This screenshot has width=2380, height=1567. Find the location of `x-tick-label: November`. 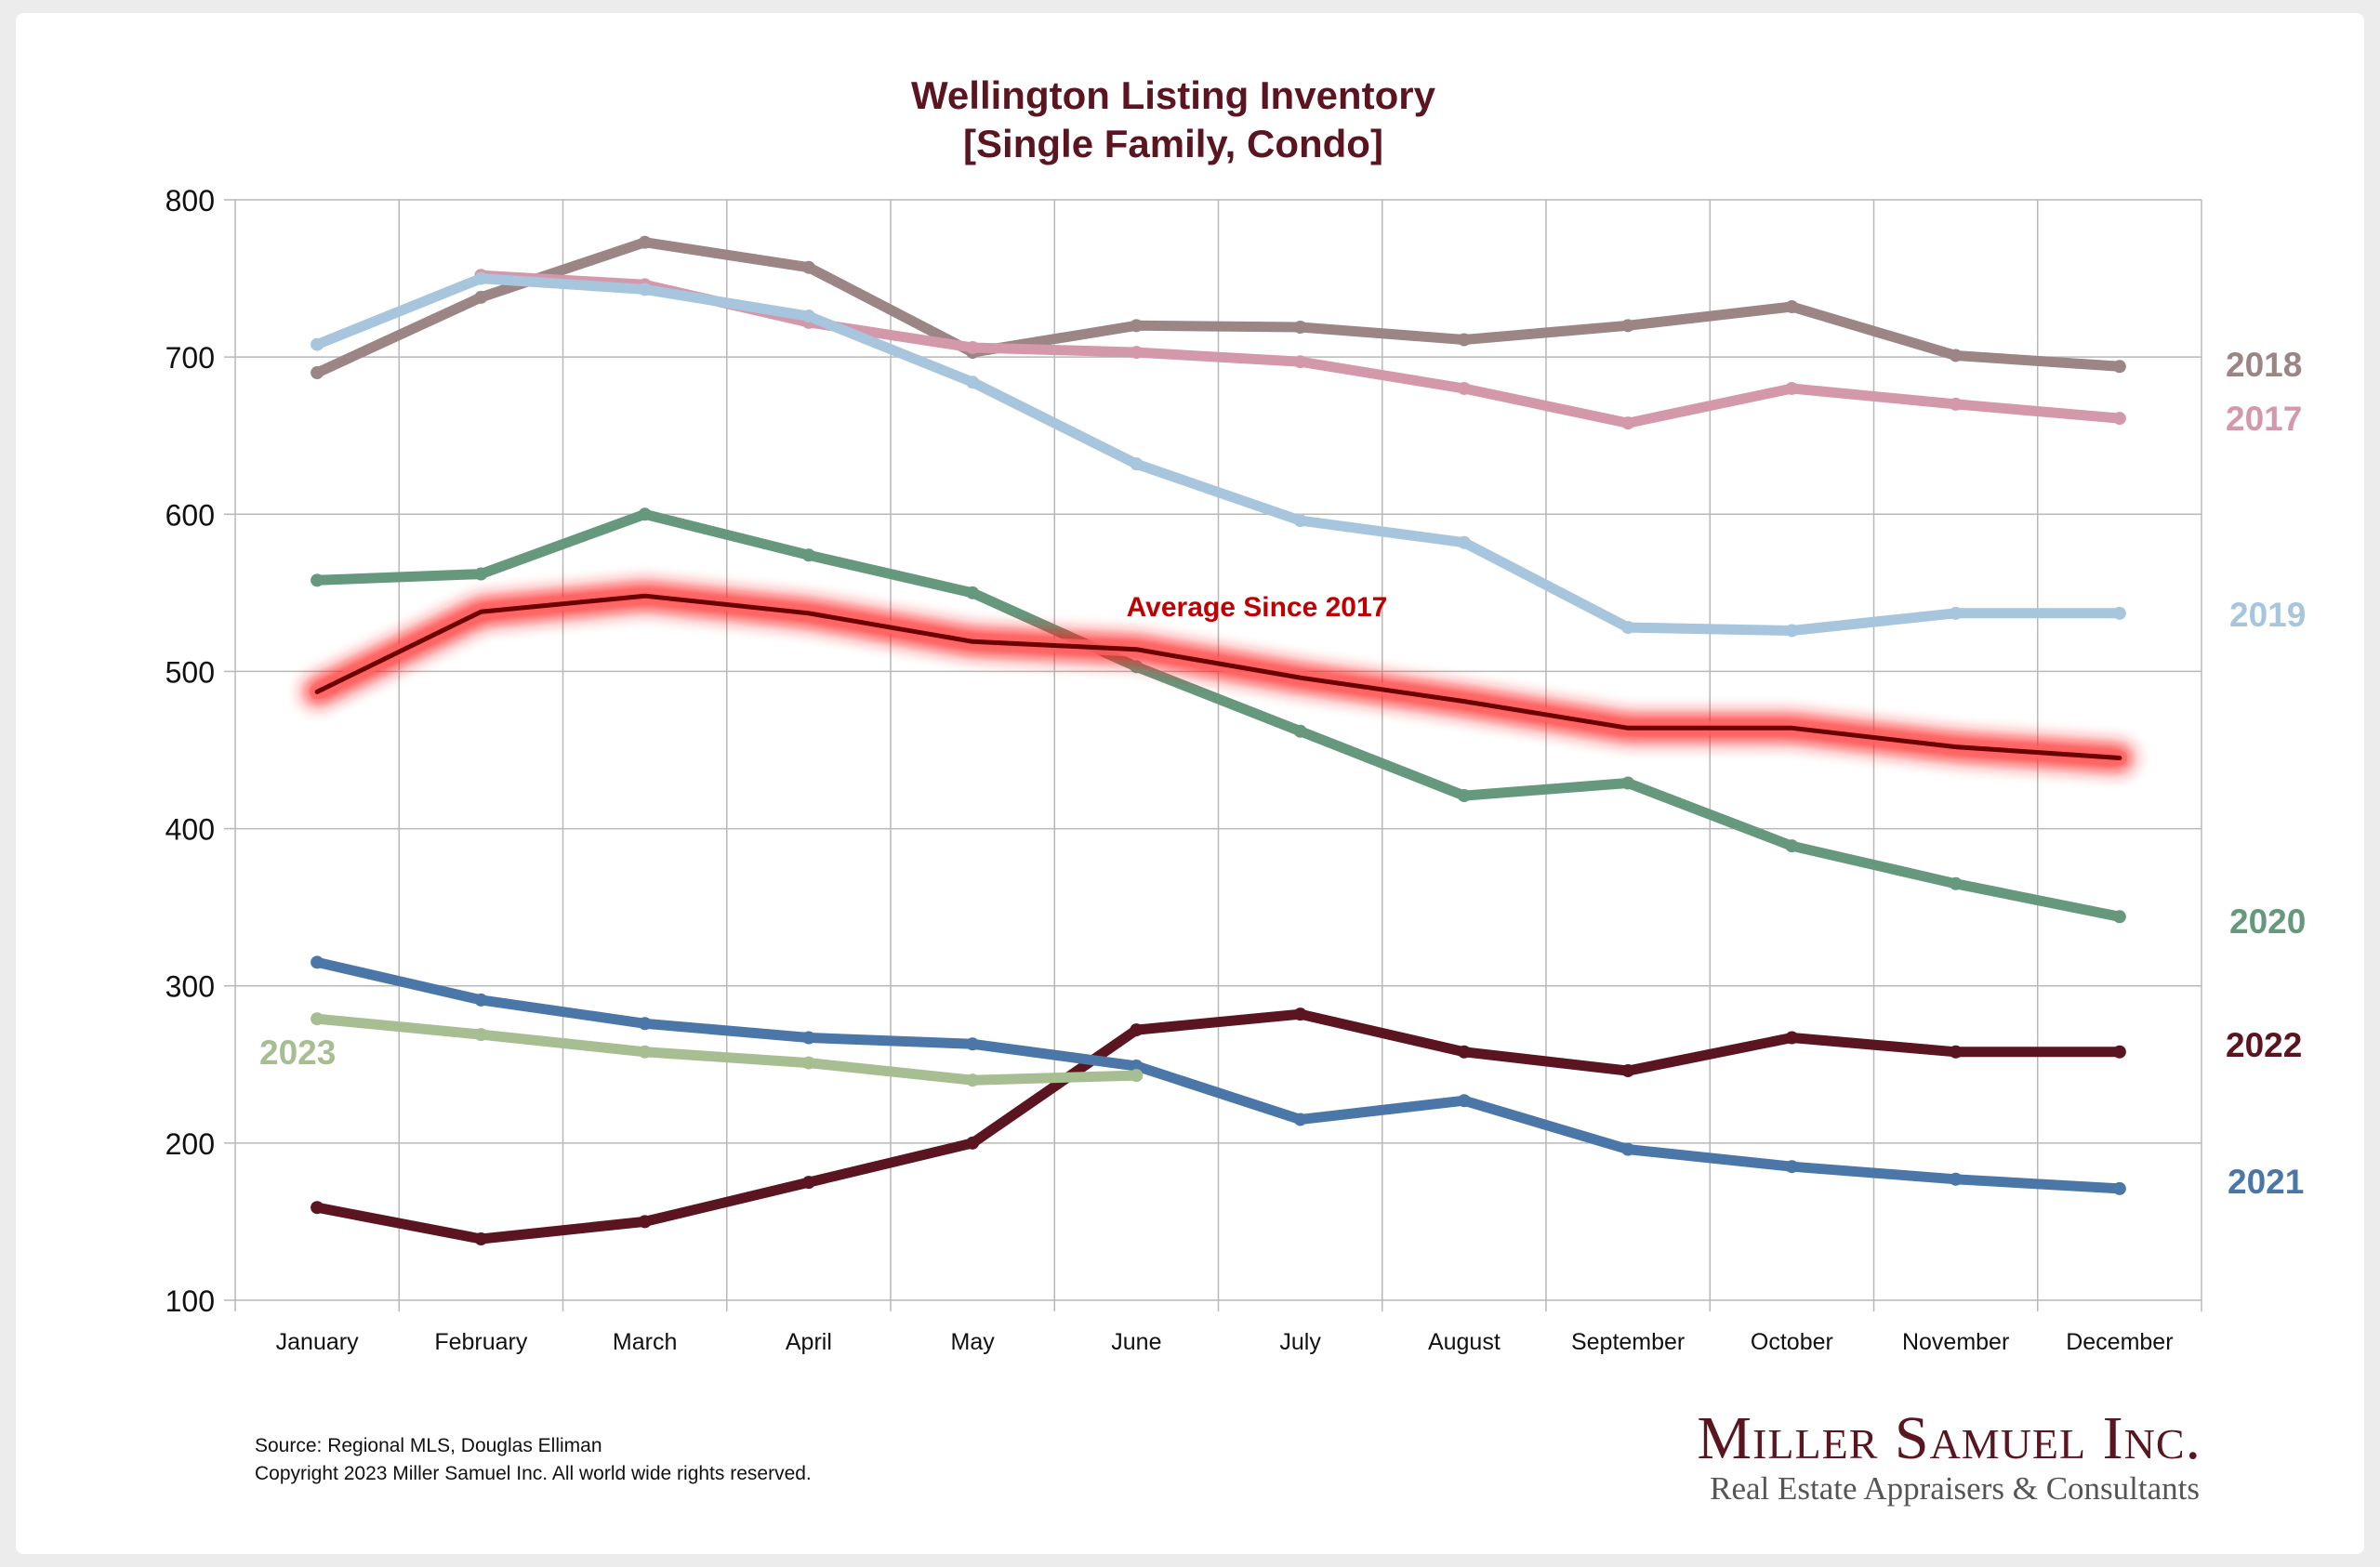

x-tick-label: November is located at coordinates (1955, 1342).